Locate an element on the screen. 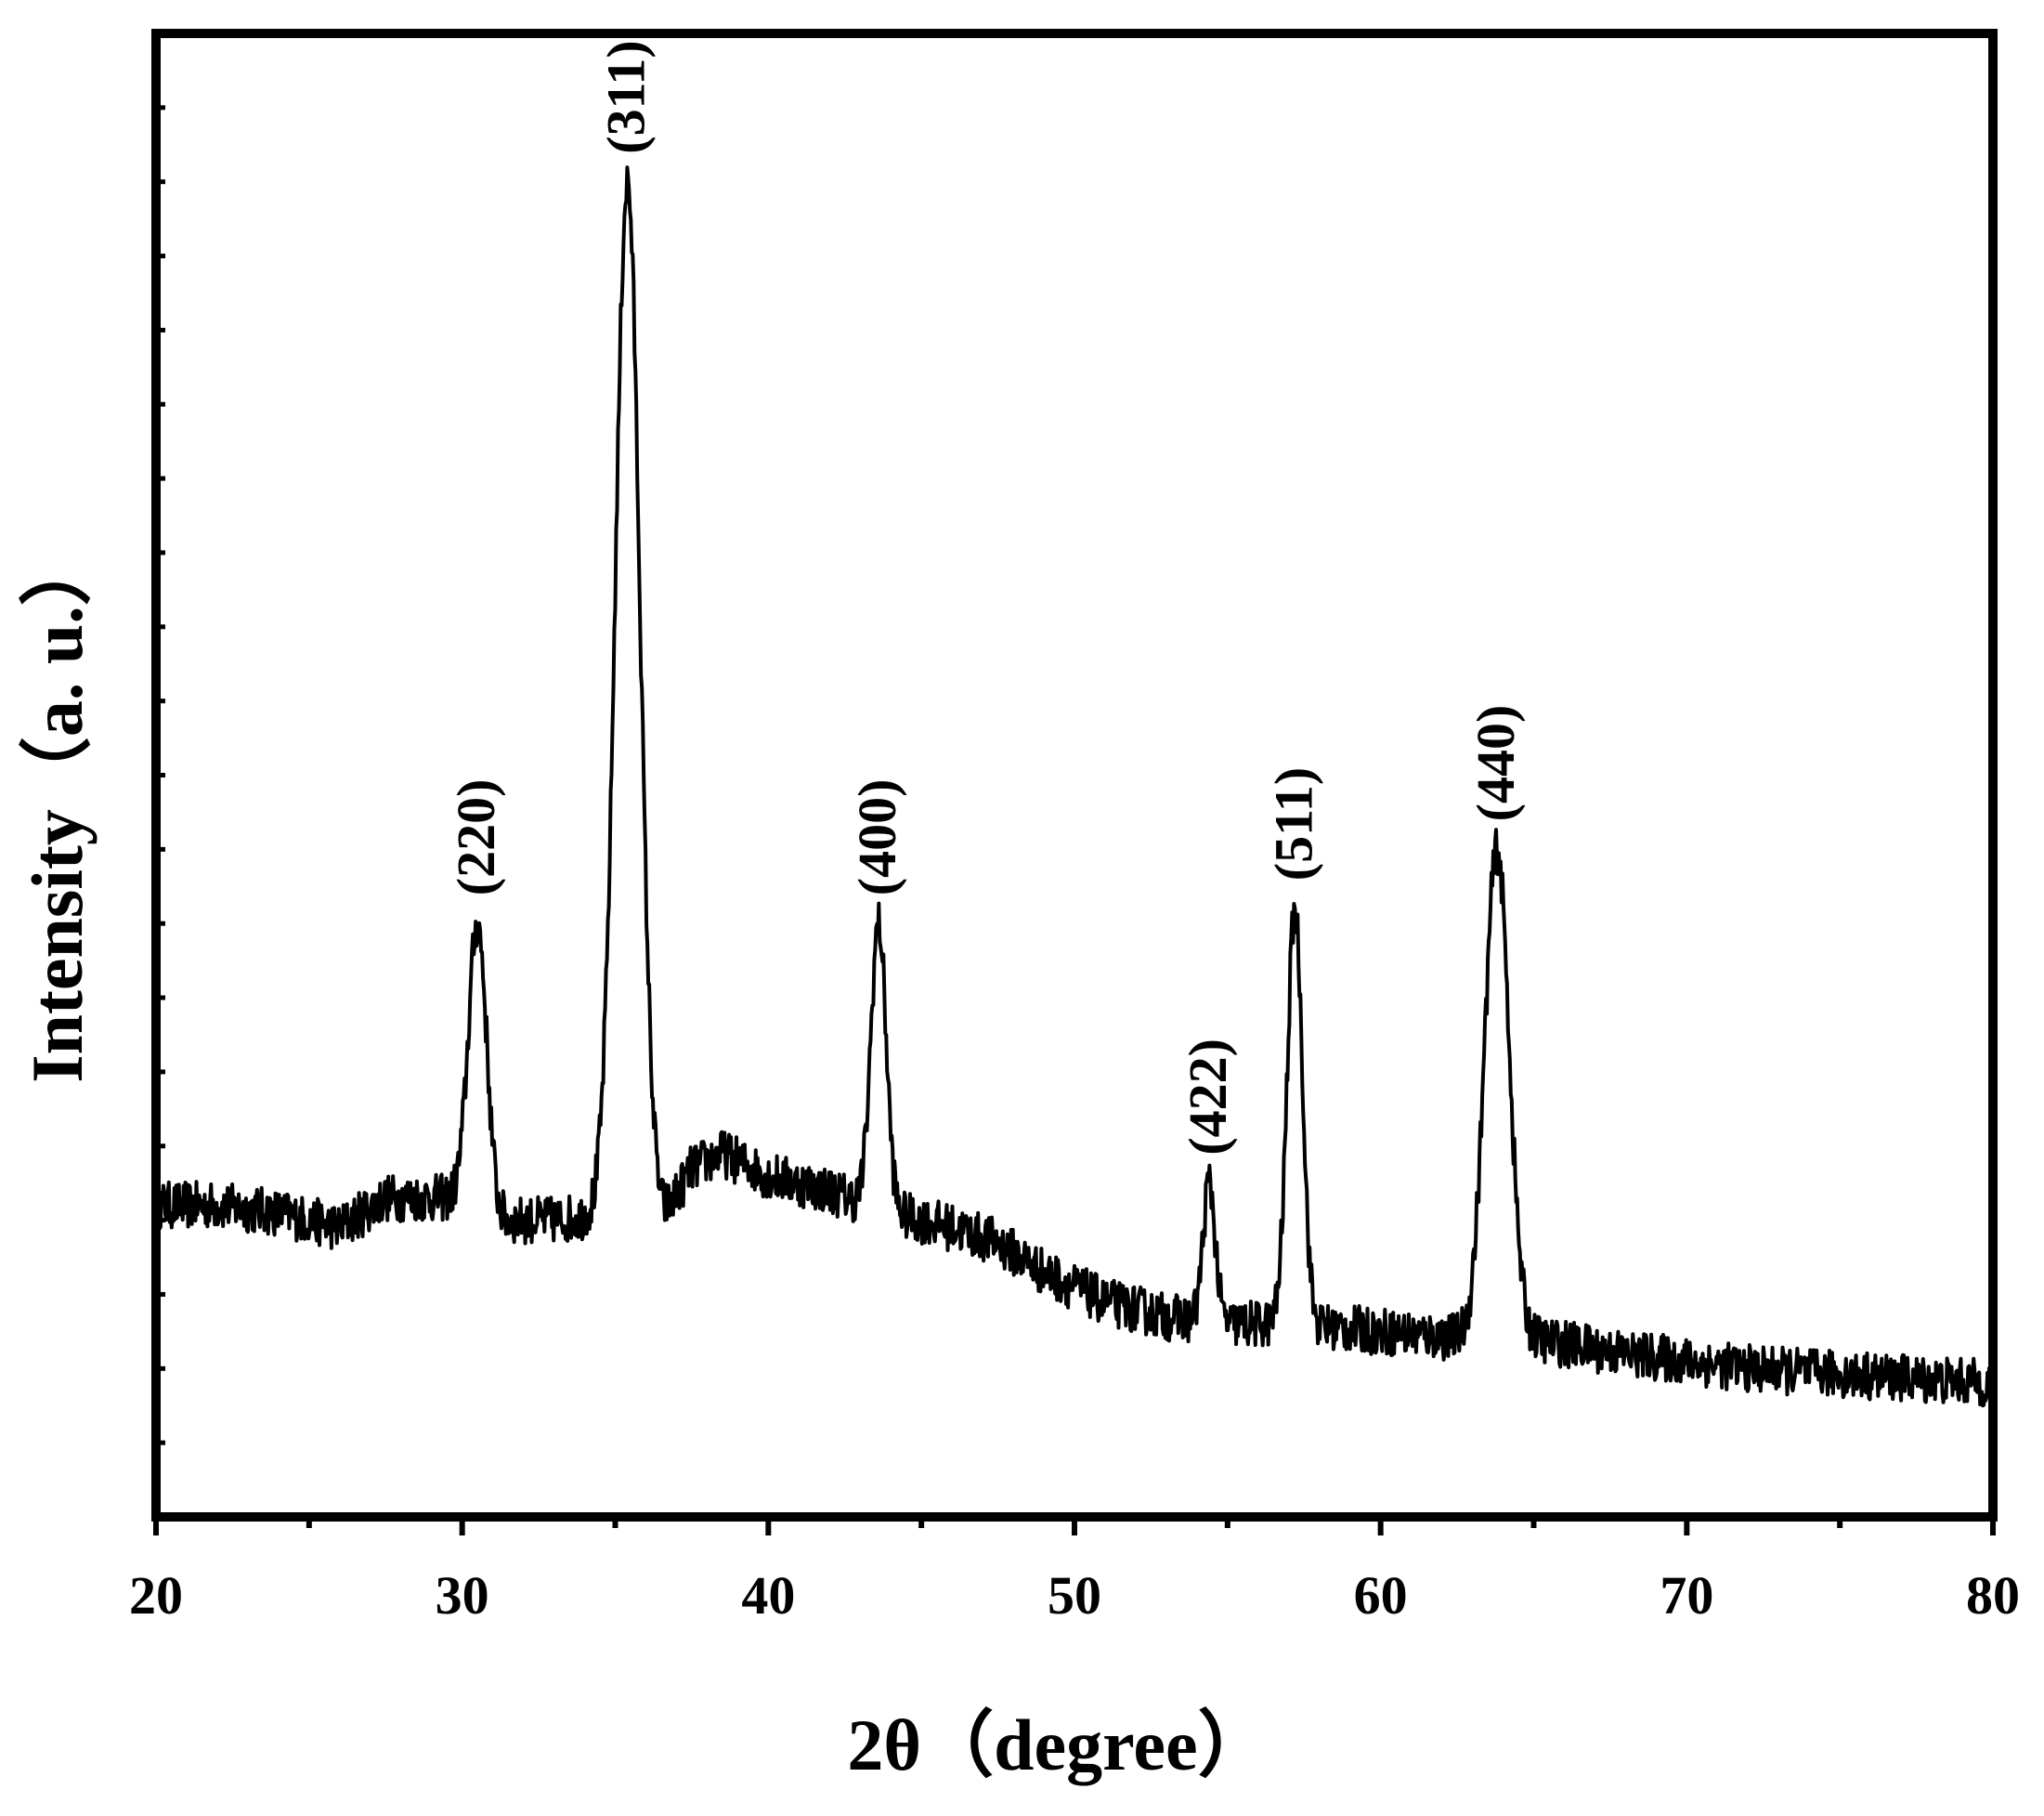 Image resolution: width=2044 pixels, height=1816 pixels. x-tick-label: 80 is located at coordinates (1993, 1595).